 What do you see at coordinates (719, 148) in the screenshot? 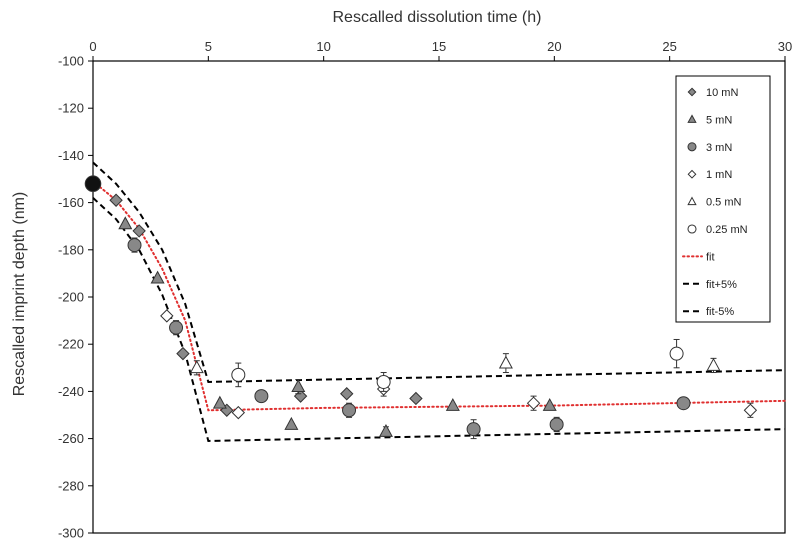
I see `legend-label: 3 mN` at bounding box center [719, 148].